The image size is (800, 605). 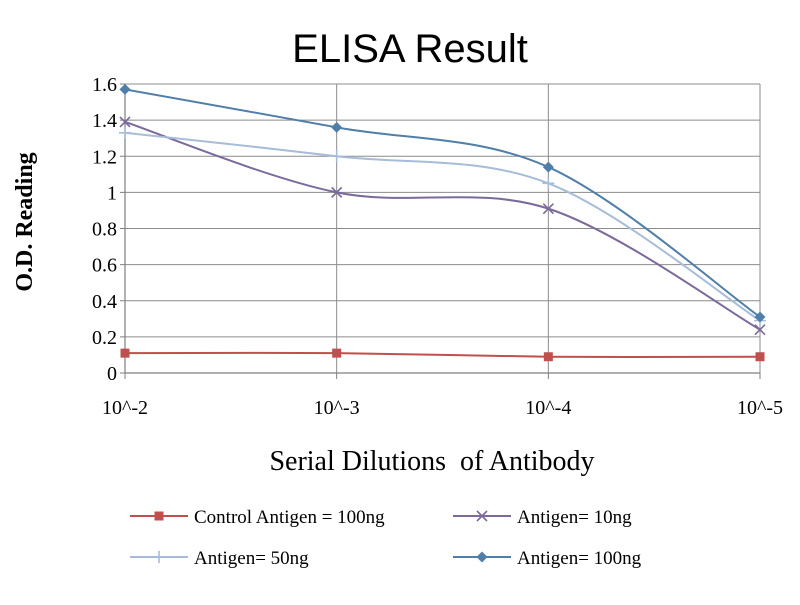 What do you see at coordinates (112, 374) in the screenshot?
I see `y-tick-label: 0` at bounding box center [112, 374].